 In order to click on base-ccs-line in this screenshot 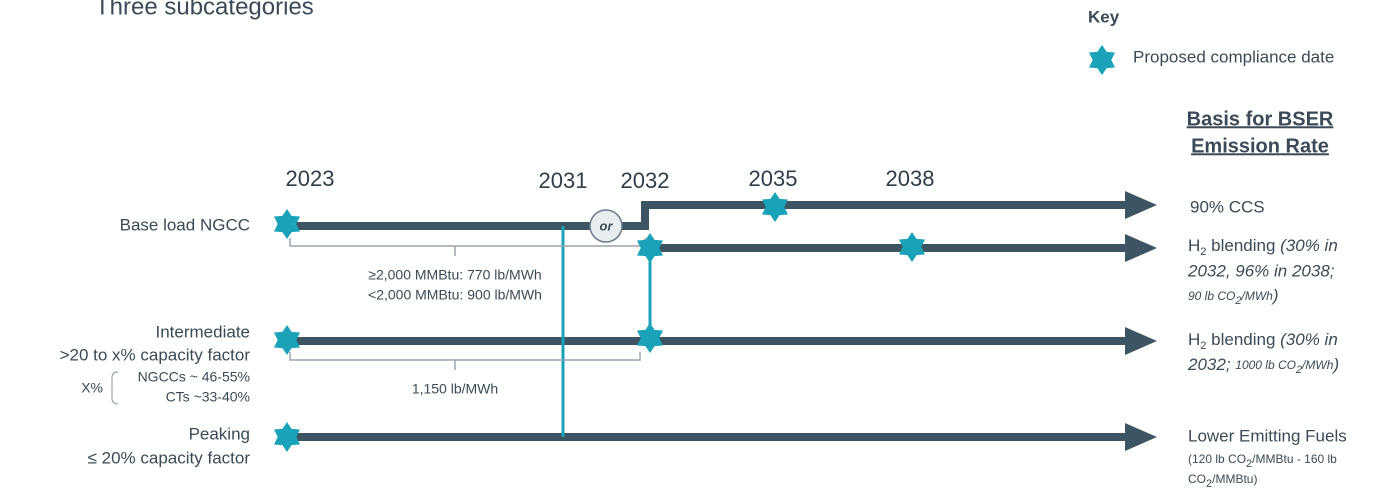, I will do `click(708, 215)`.